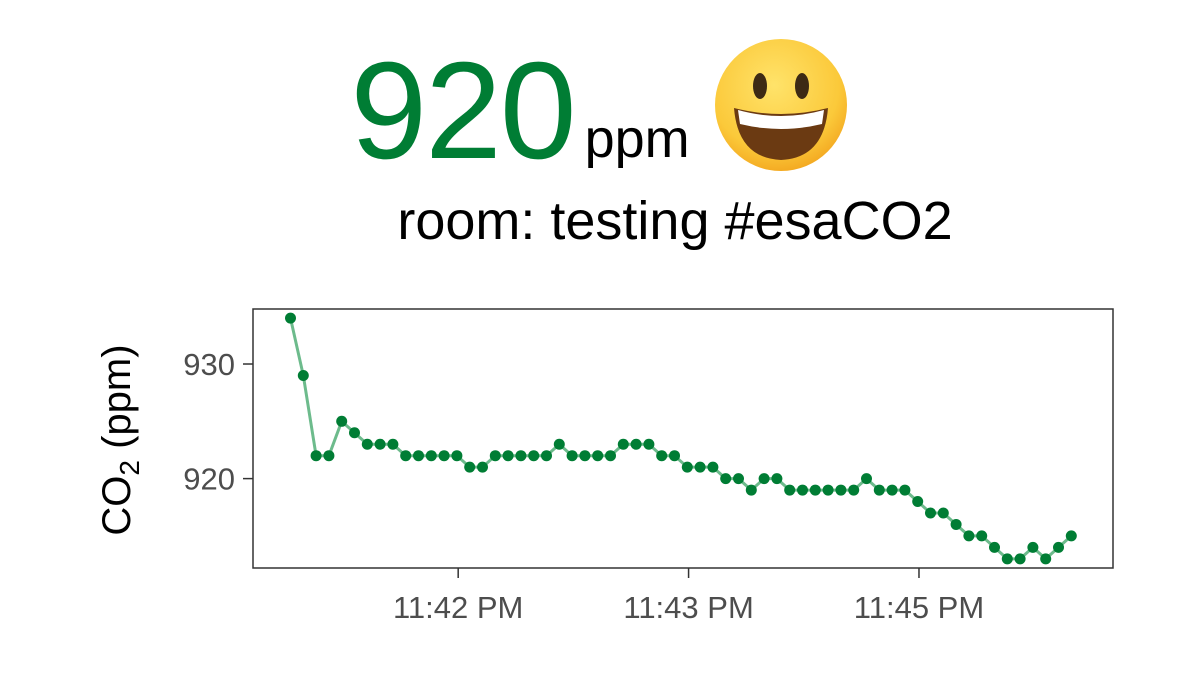  What do you see at coordinates (209, 364) in the screenshot?
I see `y-tick-label: 930` at bounding box center [209, 364].